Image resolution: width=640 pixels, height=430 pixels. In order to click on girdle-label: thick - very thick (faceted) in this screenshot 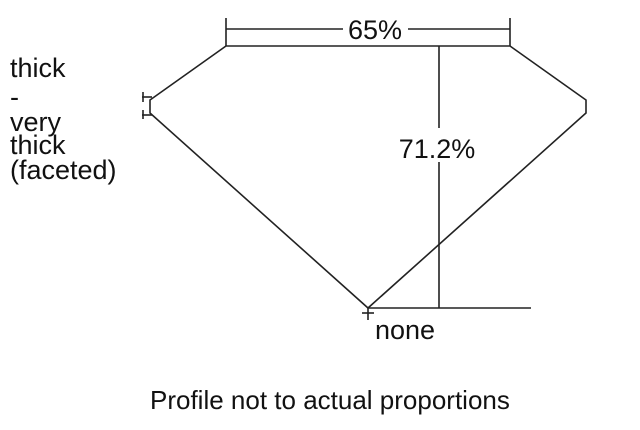, I will do `click(63, 119)`.